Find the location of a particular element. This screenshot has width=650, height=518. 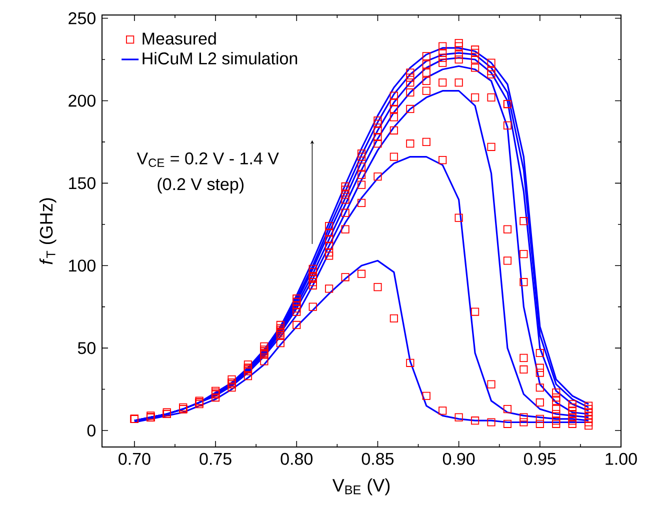

legend-label: HiCuM L2 simulation is located at coordinates (220, 58).